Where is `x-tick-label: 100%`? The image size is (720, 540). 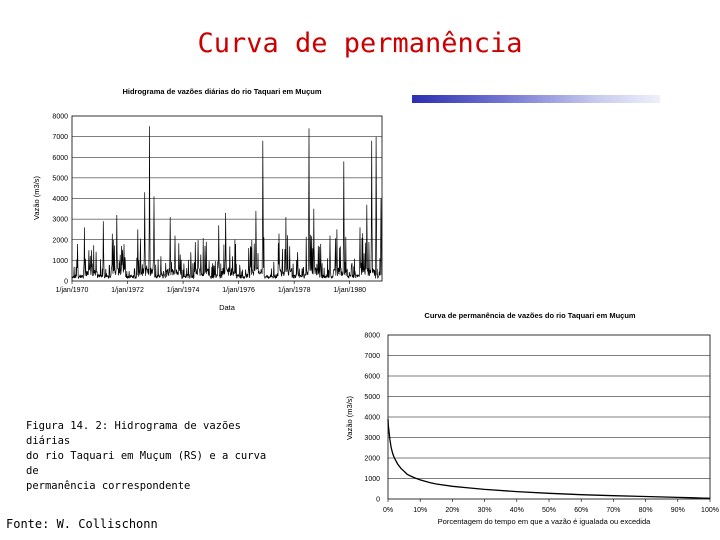
x-tick-label: 100% is located at coordinates (710, 510).